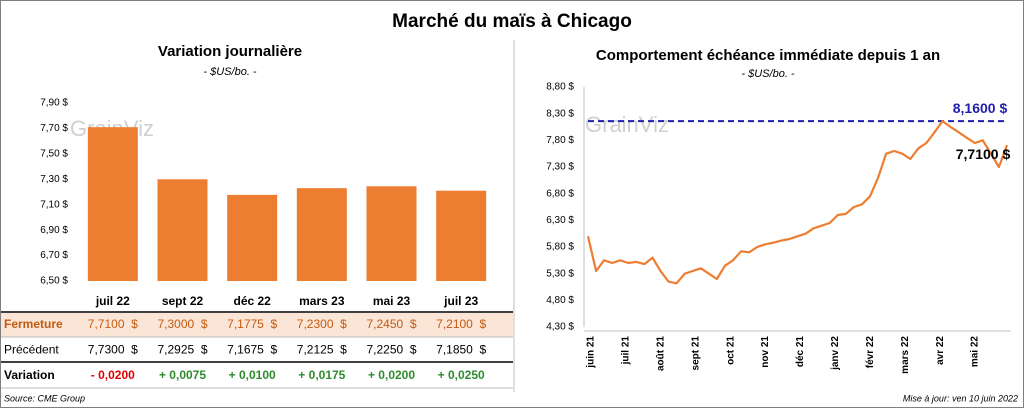 This screenshot has width=1024, height=408. Describe the element at coordinates (391, 375) in the screenshot. I see `table-cell: + 0,0200` at that location.